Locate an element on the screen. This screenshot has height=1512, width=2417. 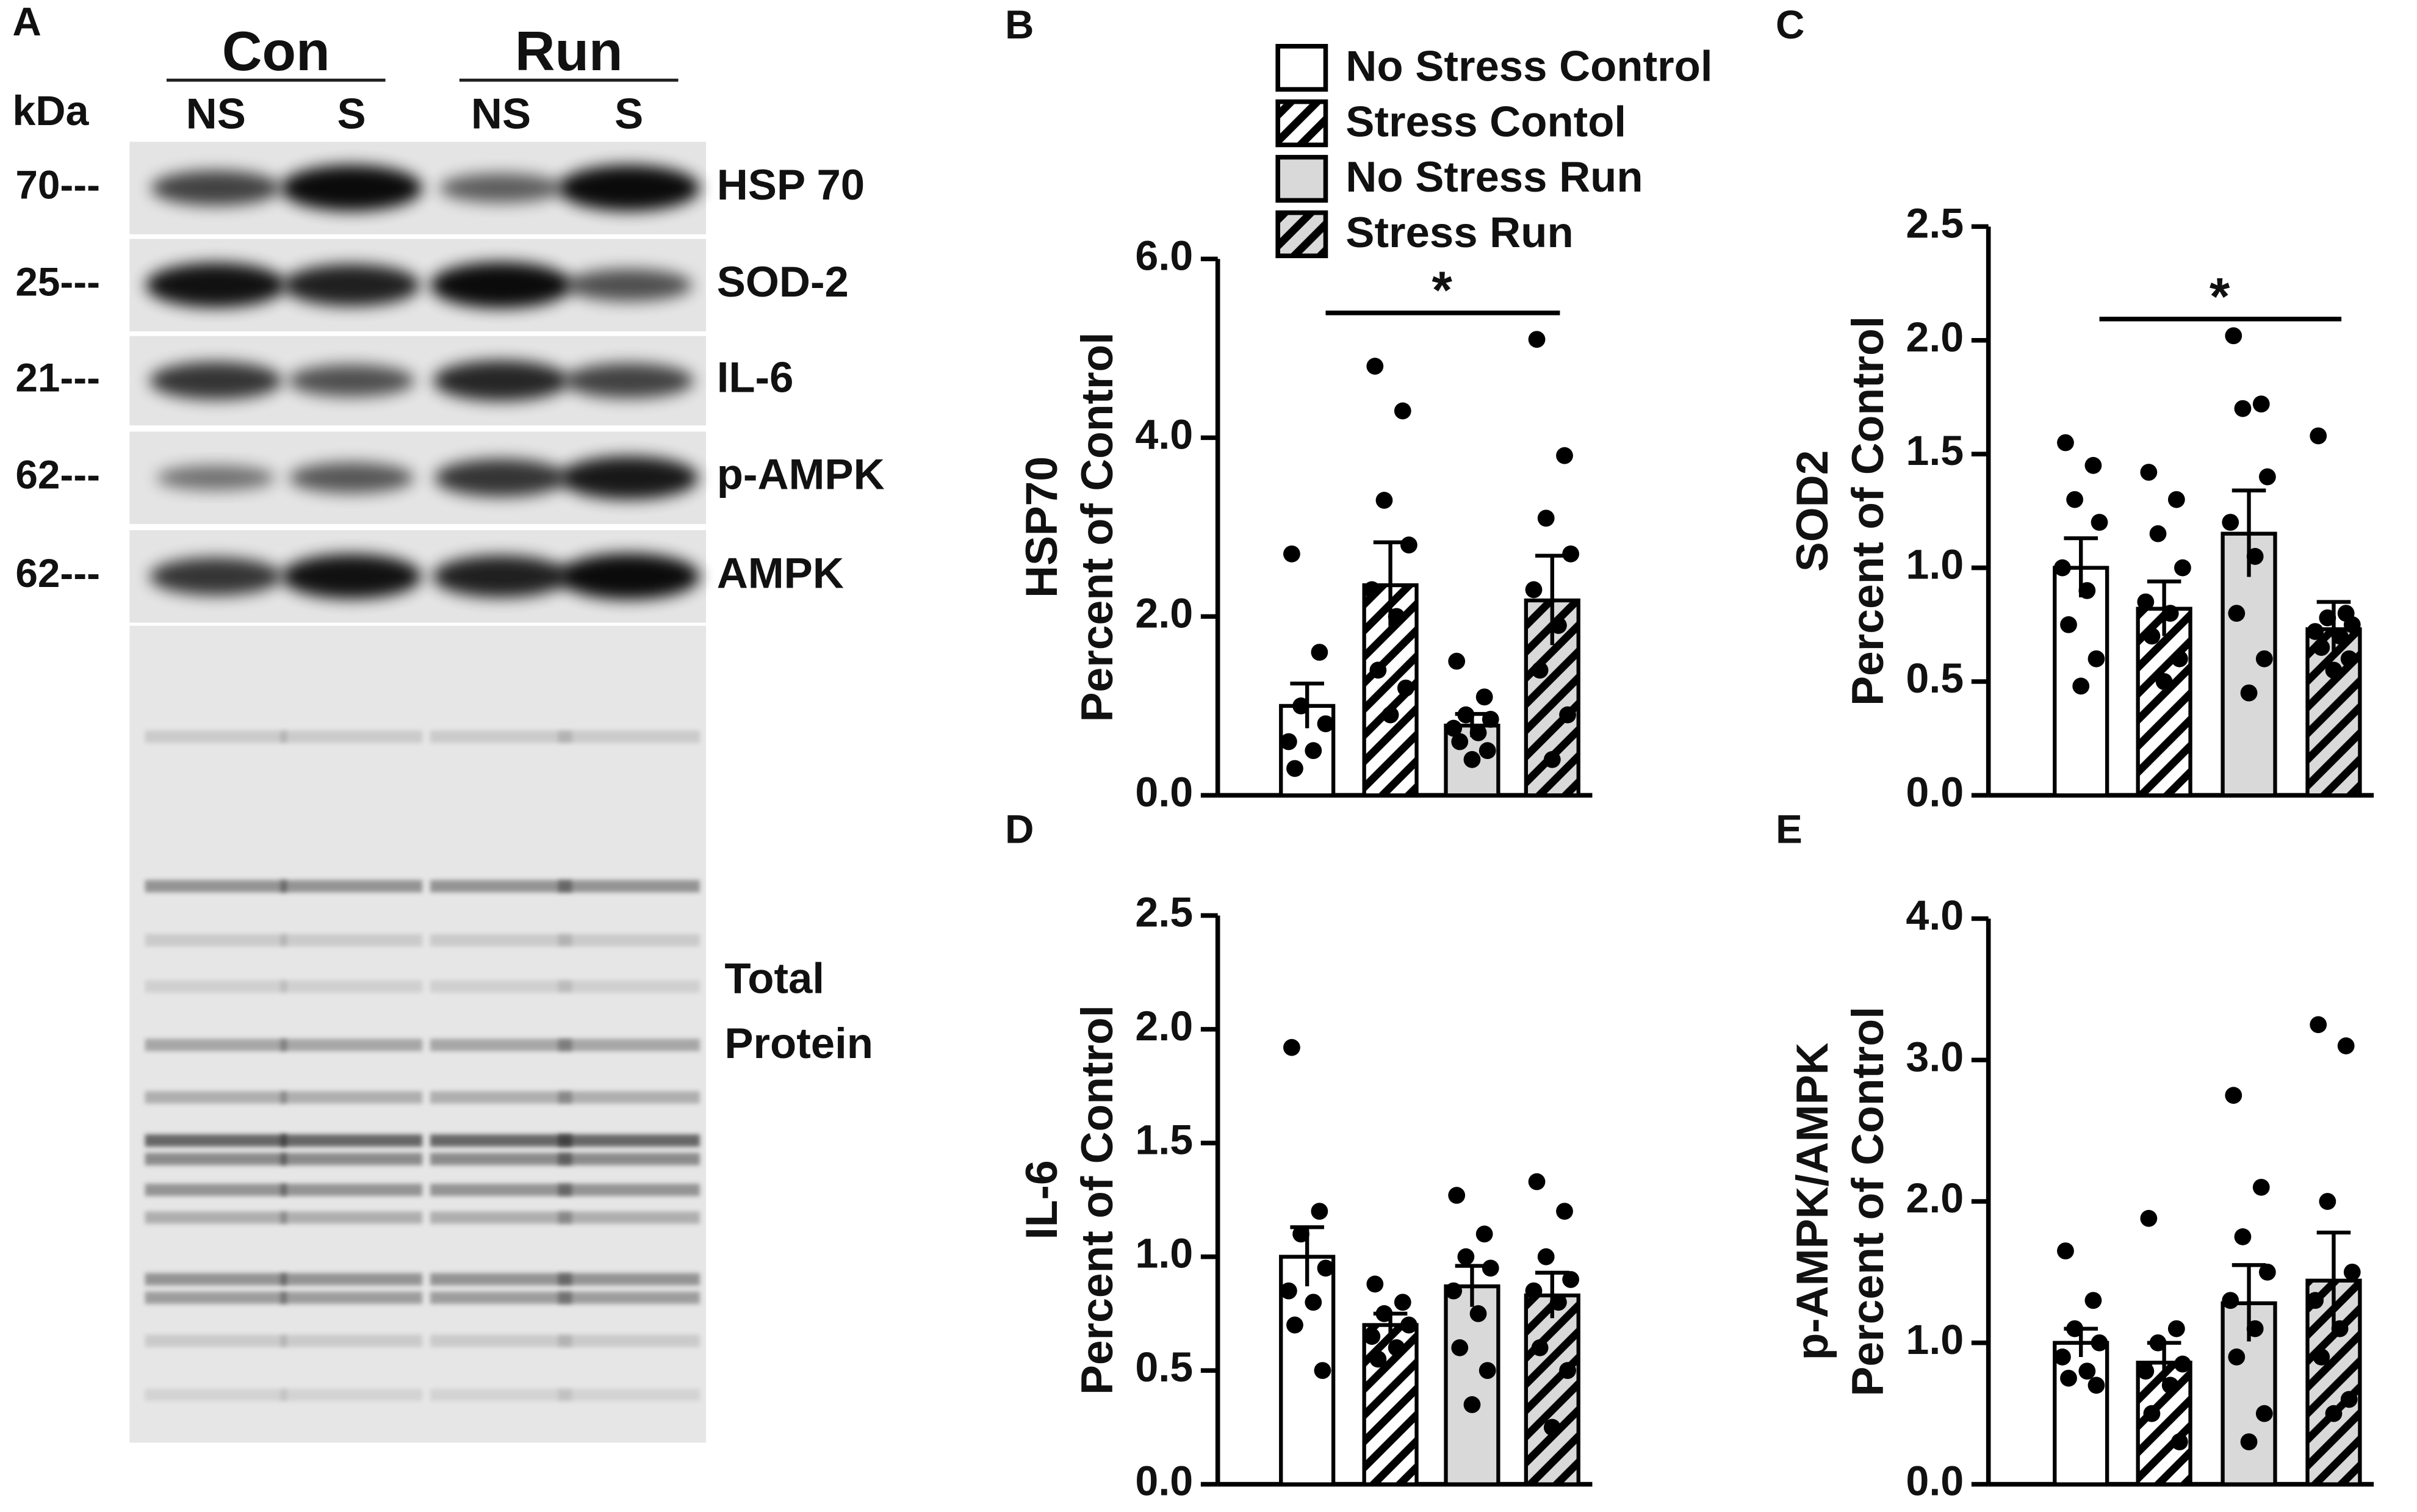
y-tick-label: 4.0 is located at coordinates (1935, 916).